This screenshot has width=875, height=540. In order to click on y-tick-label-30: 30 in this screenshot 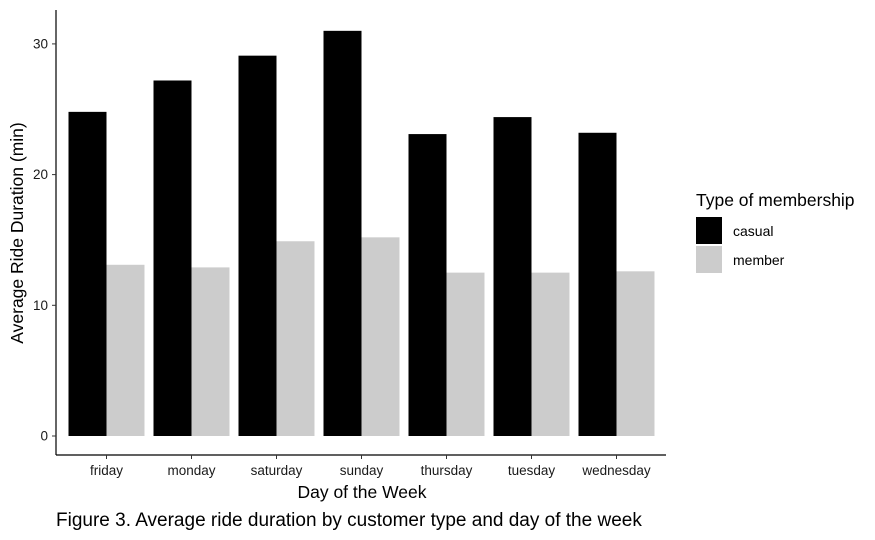, I will do `click(40, 43)`.